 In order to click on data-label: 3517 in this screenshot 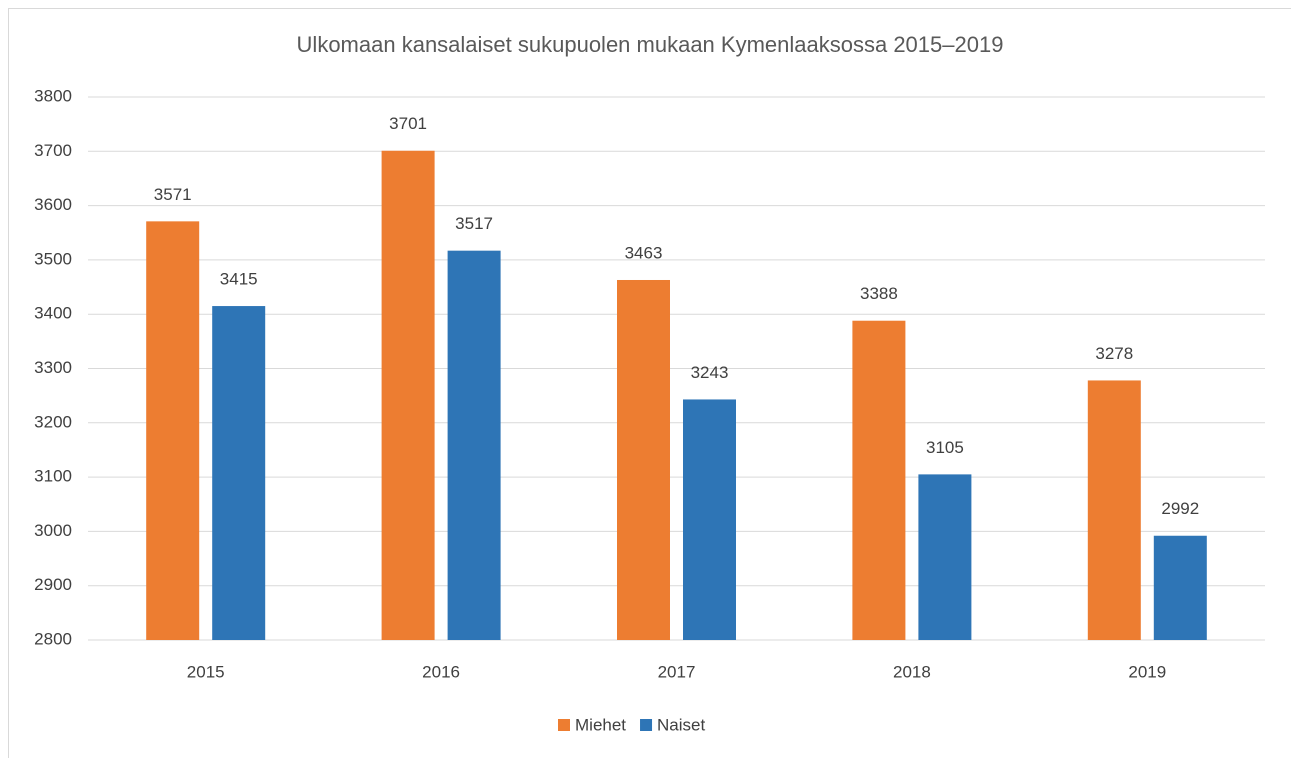, I will do `click(474, 223)`.